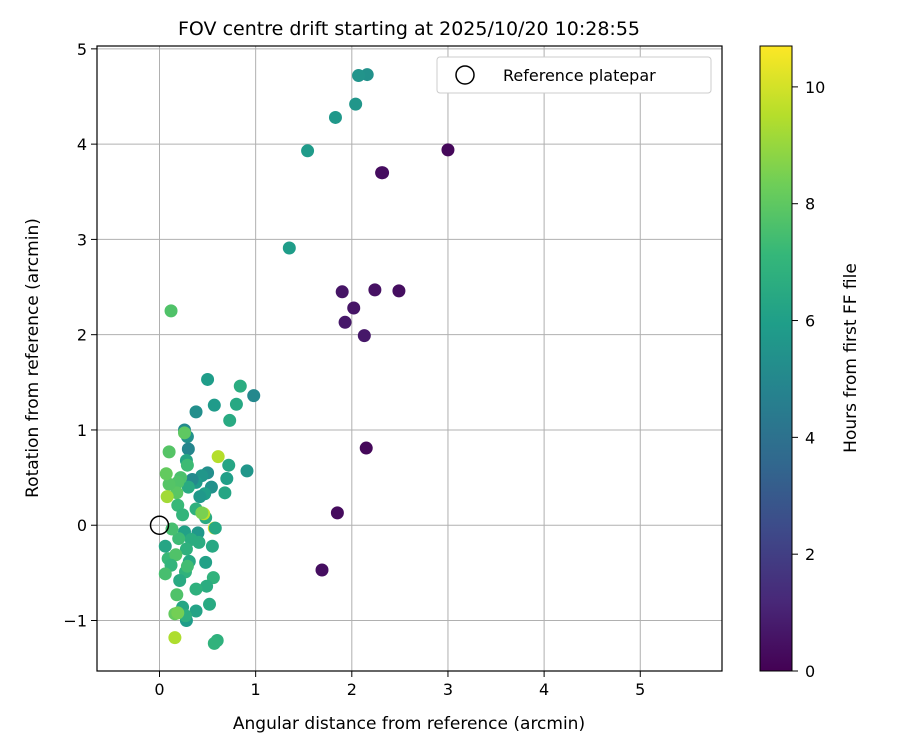 The image size is (900, 750). I want to click on legend-entry-reference: Reference platepar, so click(579, 75).